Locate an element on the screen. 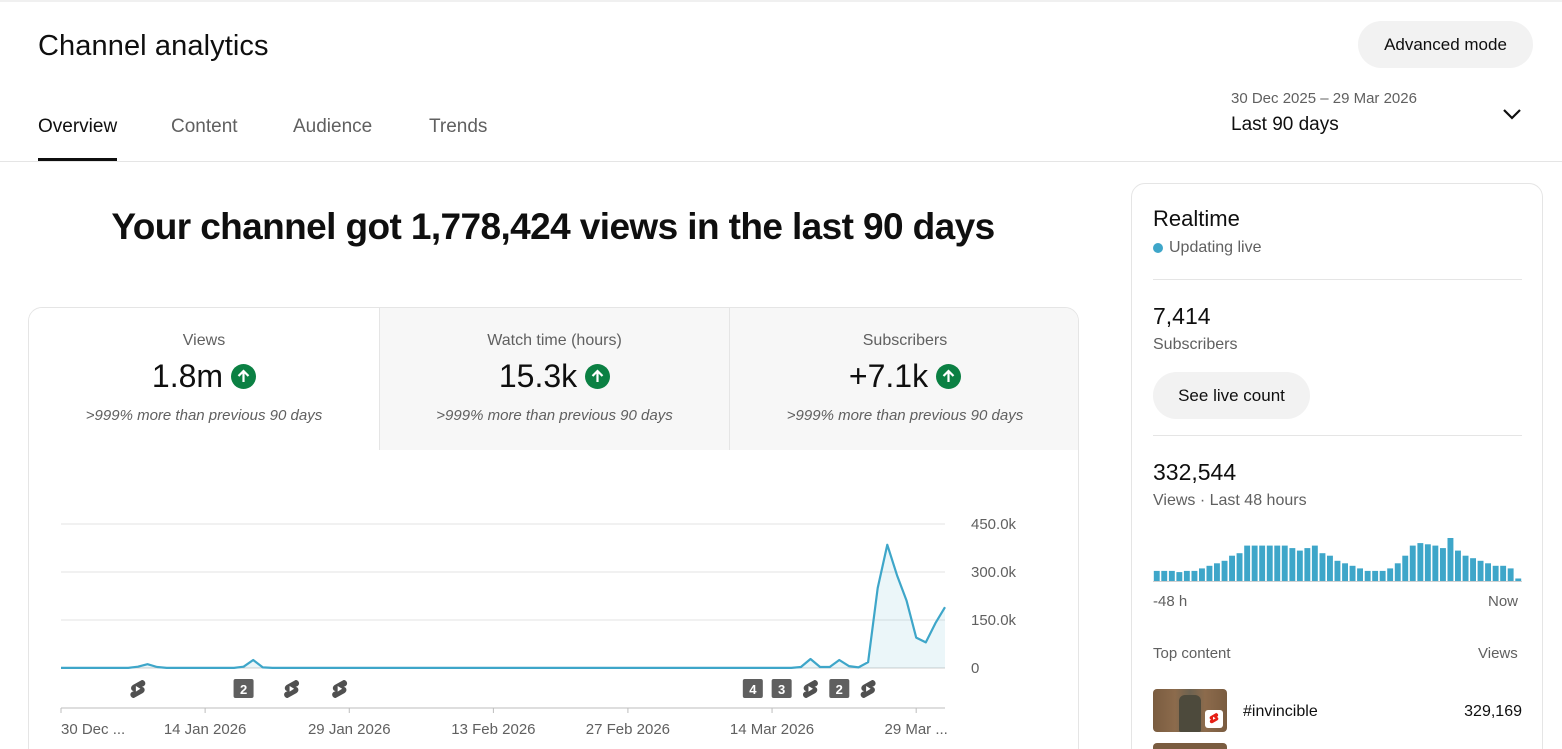 The image size is (1562, 749). tab-trends: Trends is located at coordinates (458, 126).